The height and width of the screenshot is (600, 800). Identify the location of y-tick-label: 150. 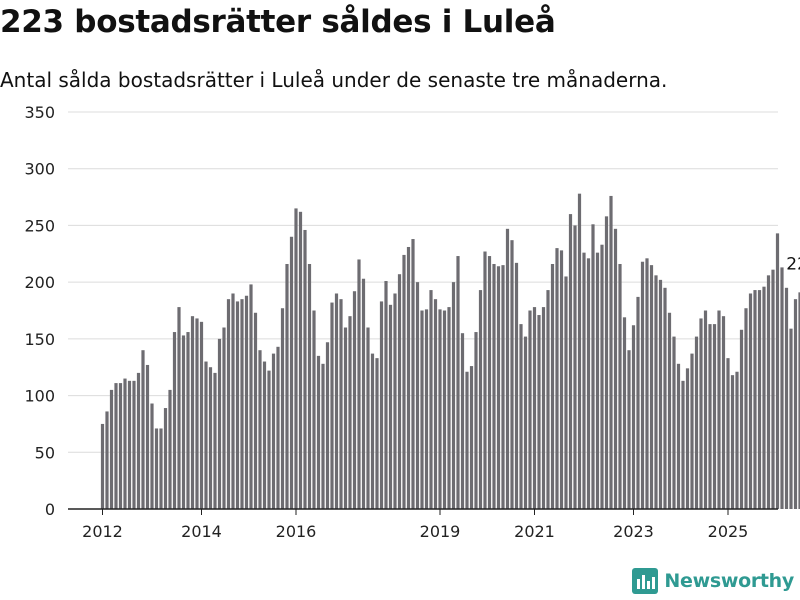
(39, 339).